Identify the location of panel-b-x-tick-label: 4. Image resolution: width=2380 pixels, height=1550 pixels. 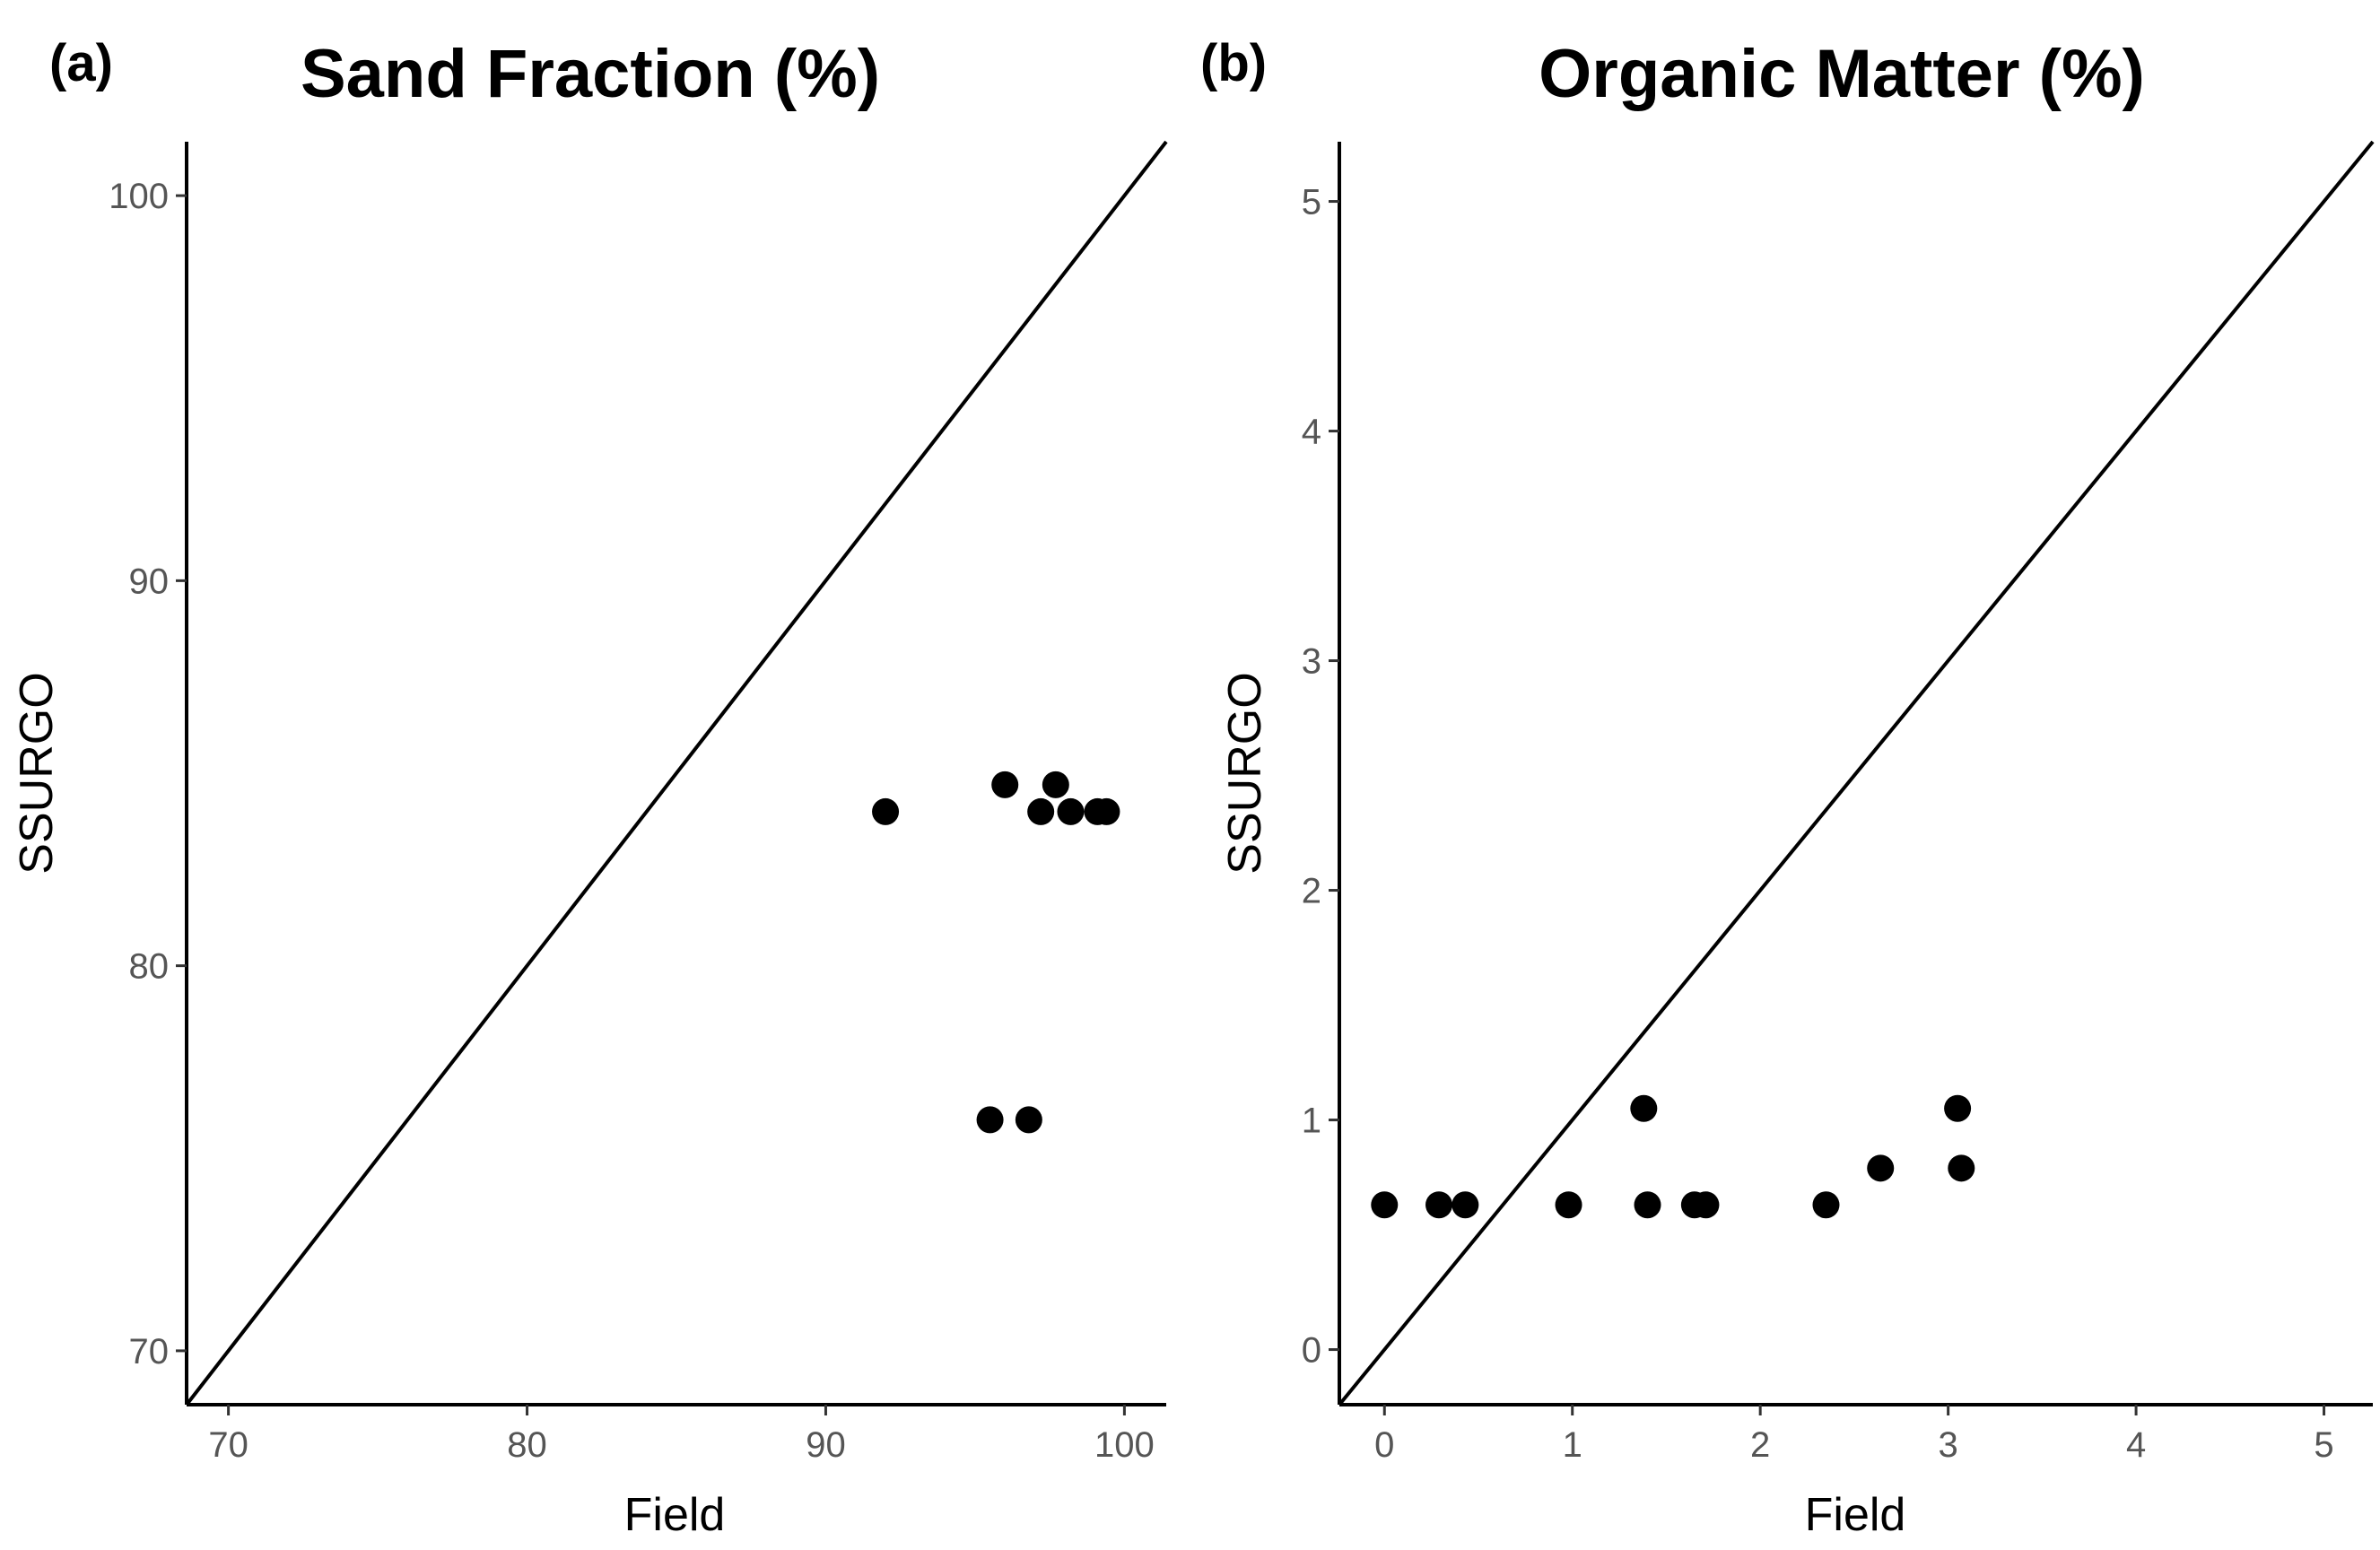
(2136, 1445).